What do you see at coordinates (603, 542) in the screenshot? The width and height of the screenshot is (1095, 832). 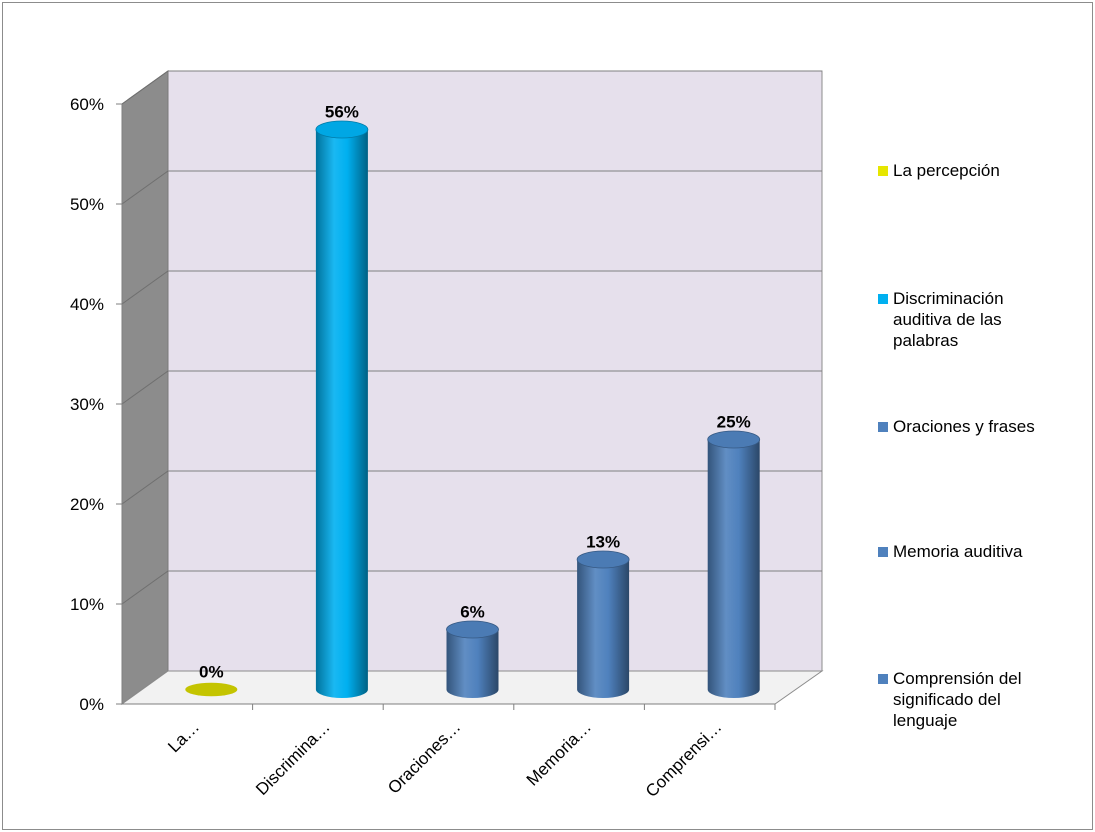 I see `data-label: 13%` at bounding box center [603, 542].